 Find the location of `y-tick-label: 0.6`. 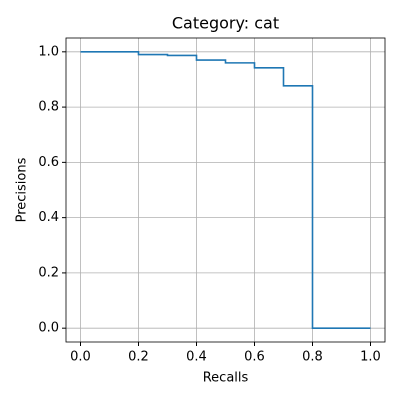

y-tick-label: 0.6 is located at coordinates (48, 162).